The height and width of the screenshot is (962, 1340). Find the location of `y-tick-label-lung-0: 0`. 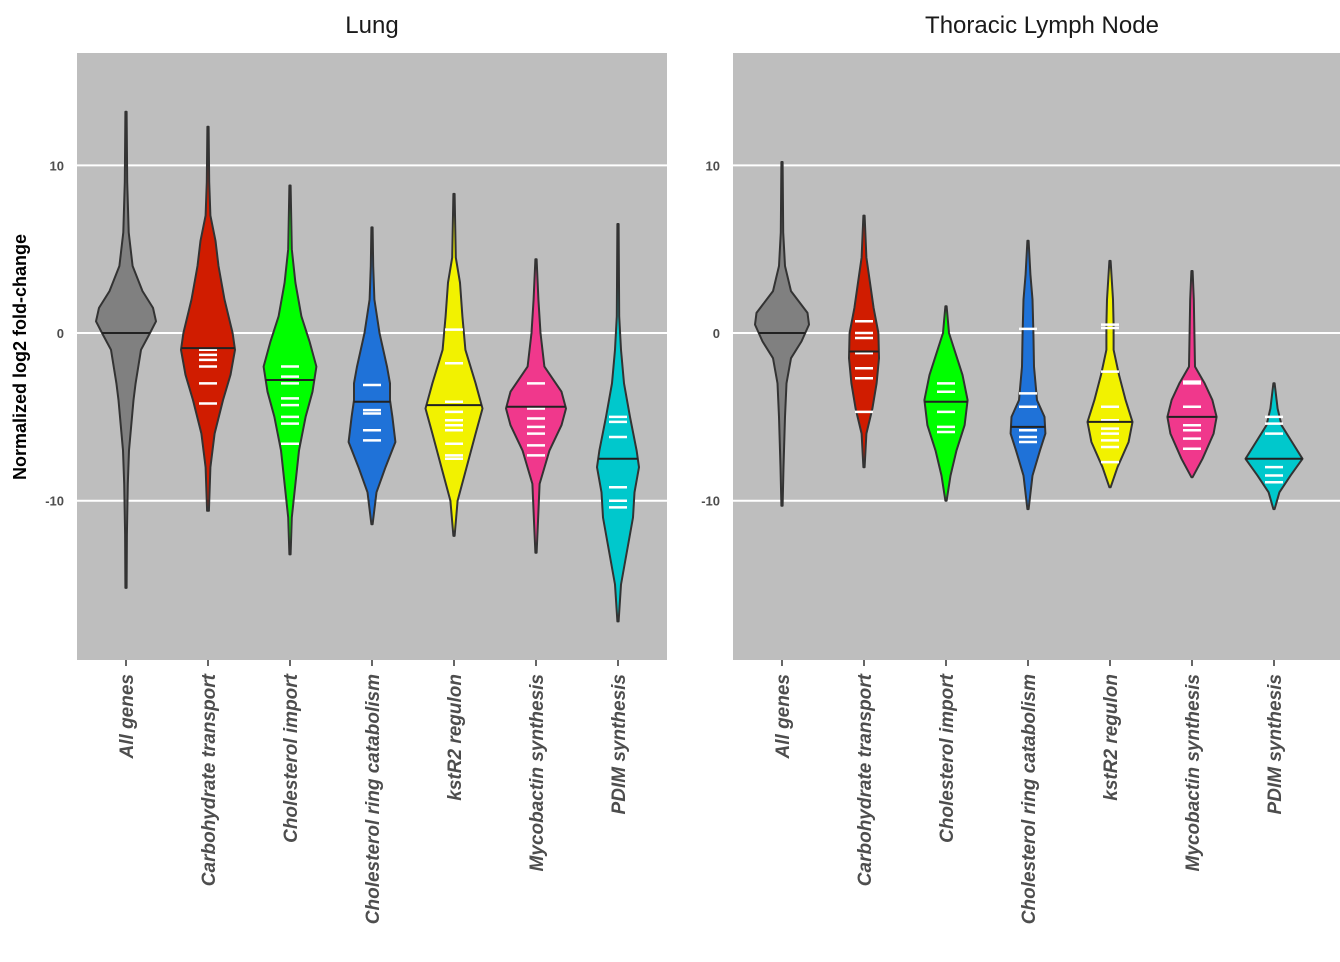

y-tick-label-lung-0: 0 is located at coordinates (60, 333).